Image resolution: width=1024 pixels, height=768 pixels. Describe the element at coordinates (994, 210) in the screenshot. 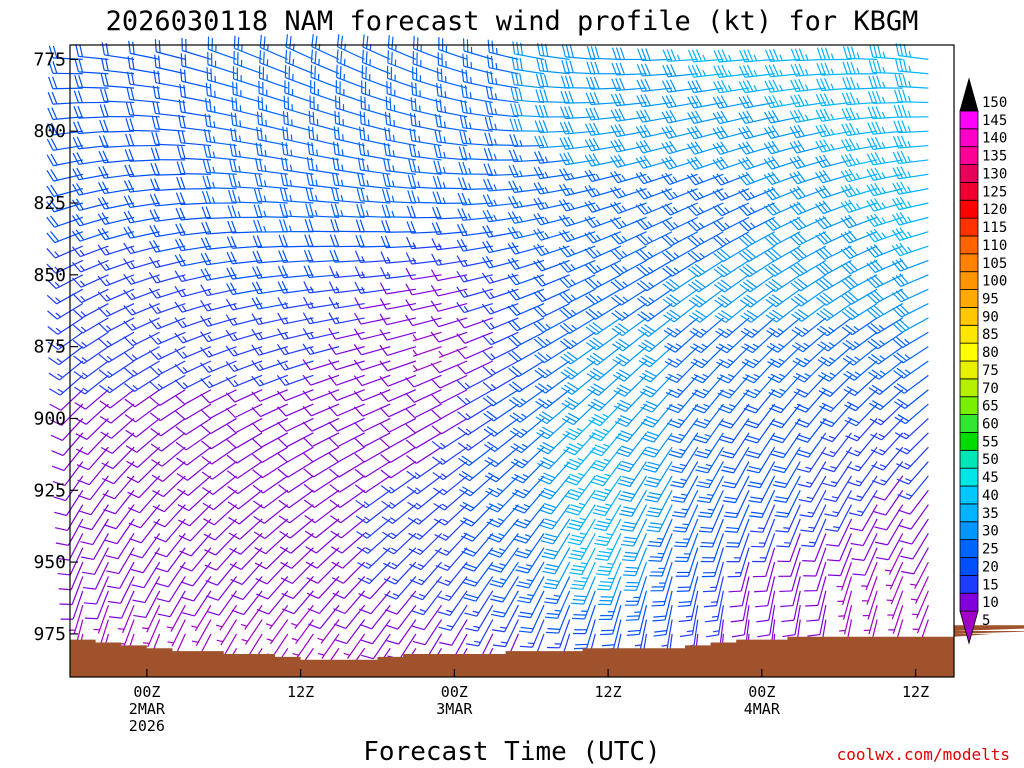

I see `colorbar-label: 120` at that location.